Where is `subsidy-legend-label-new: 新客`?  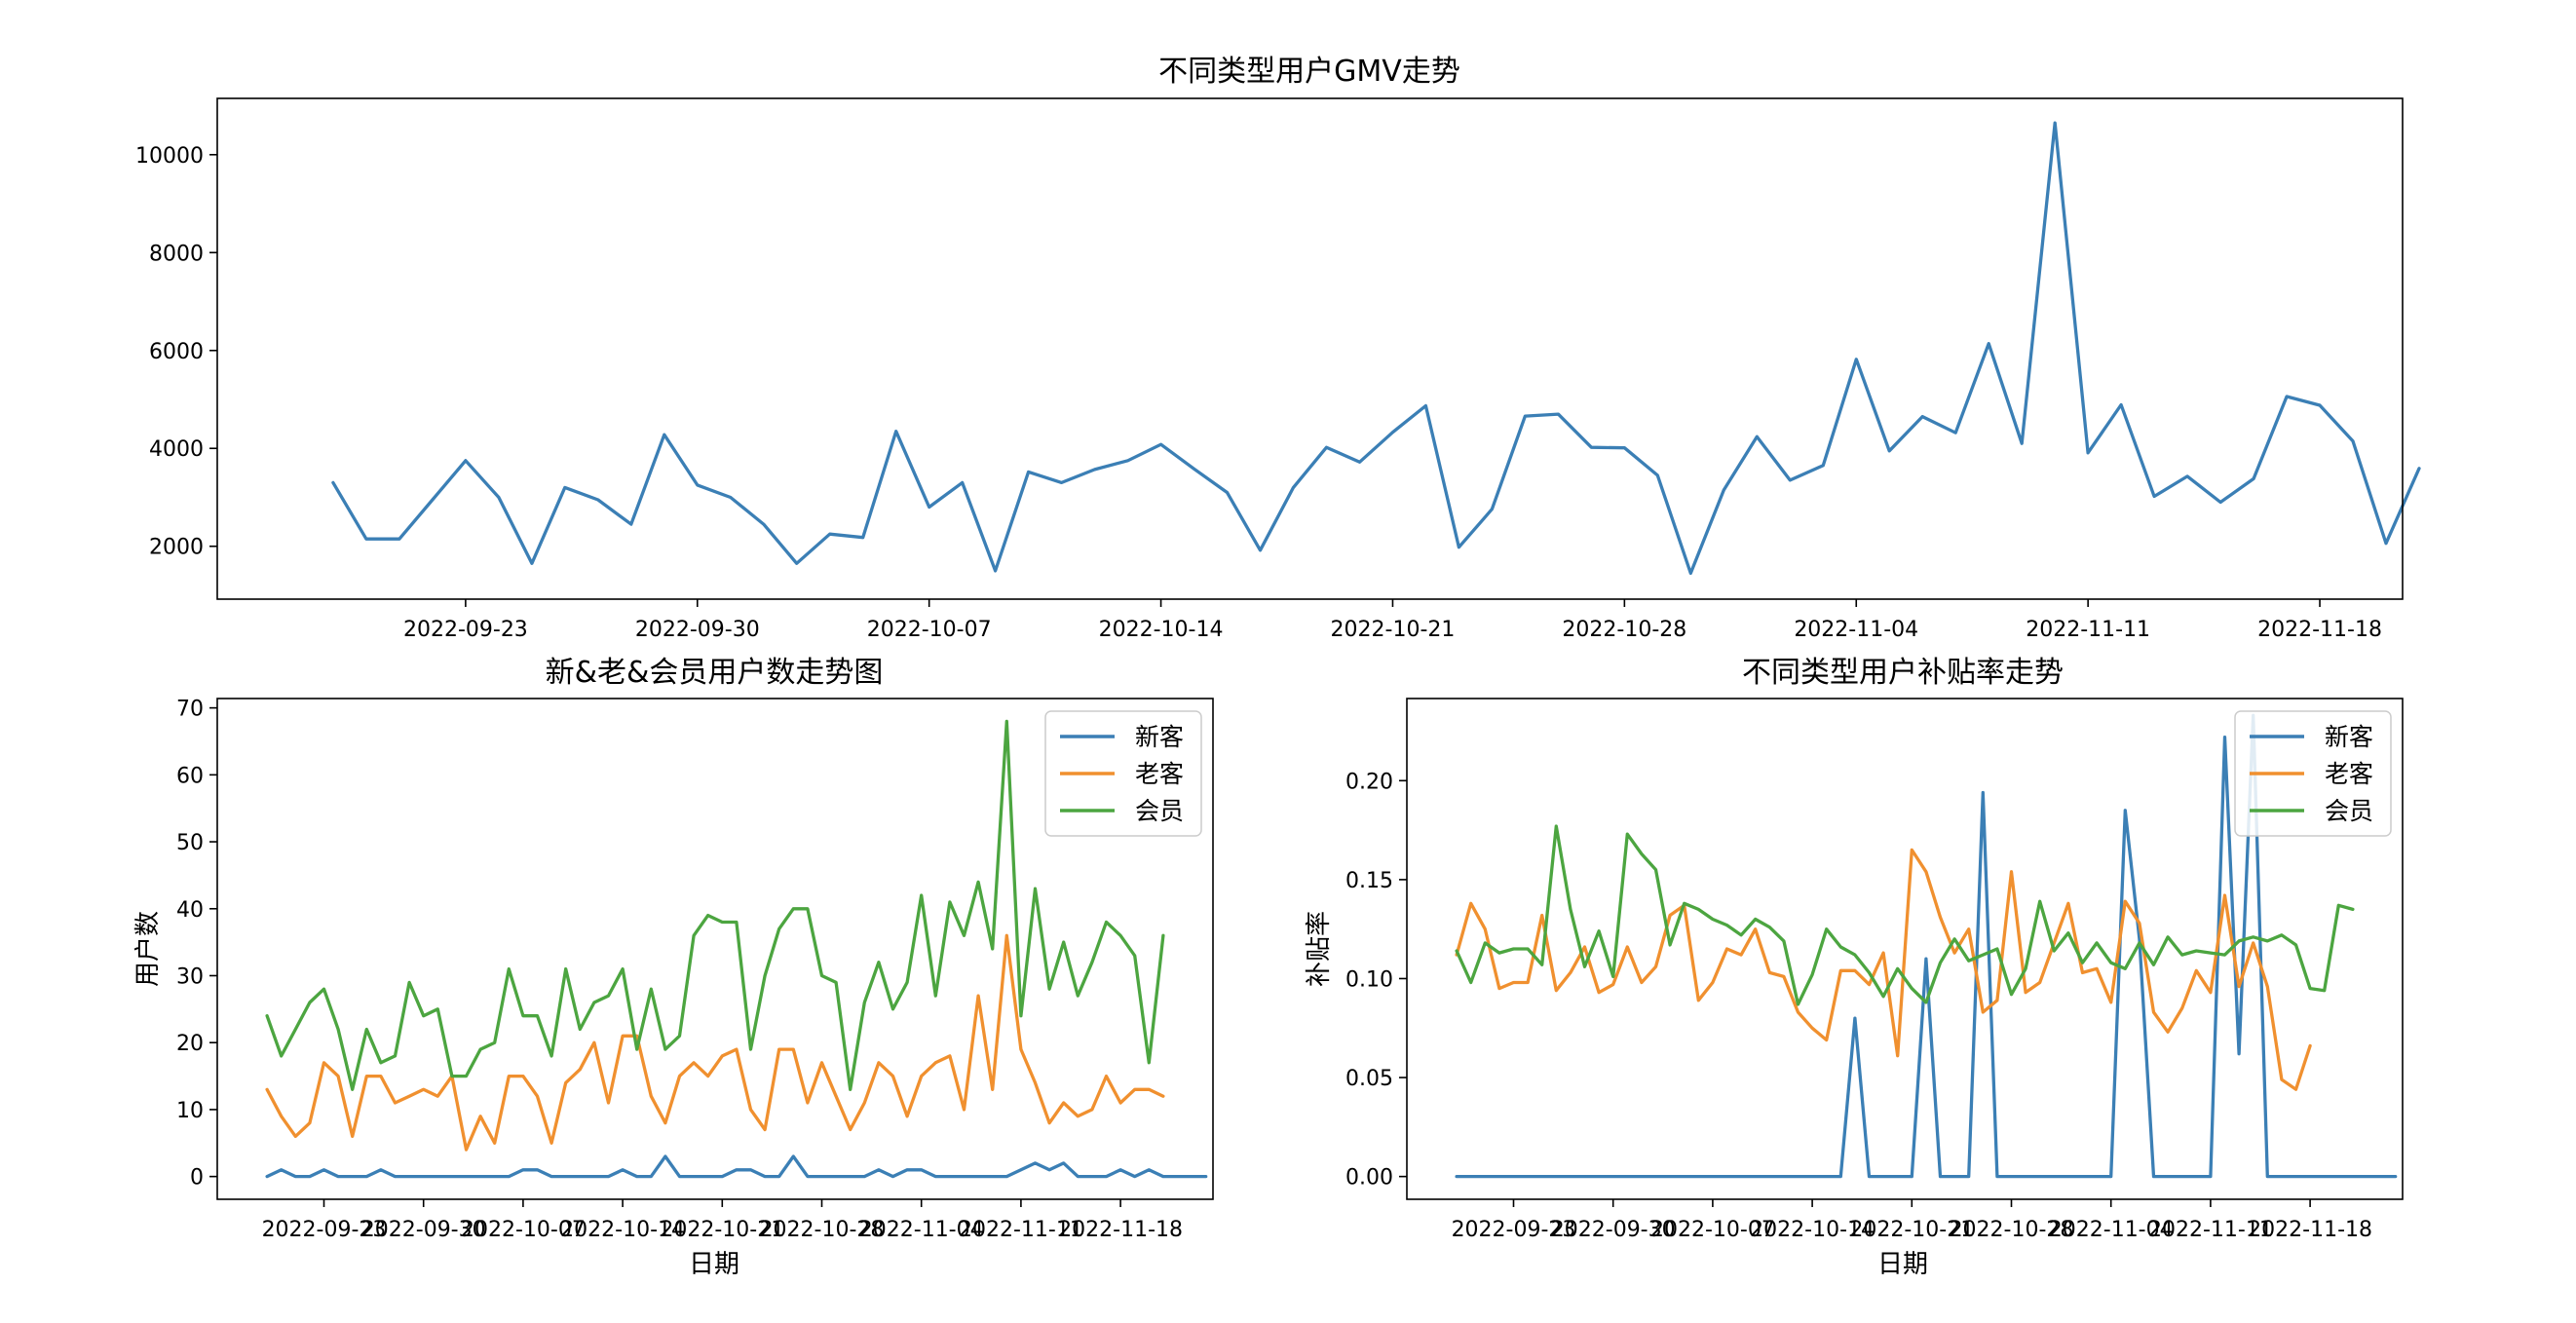 subsidy-legend-label-new: 新客 is located at coordinates (2349, 737).